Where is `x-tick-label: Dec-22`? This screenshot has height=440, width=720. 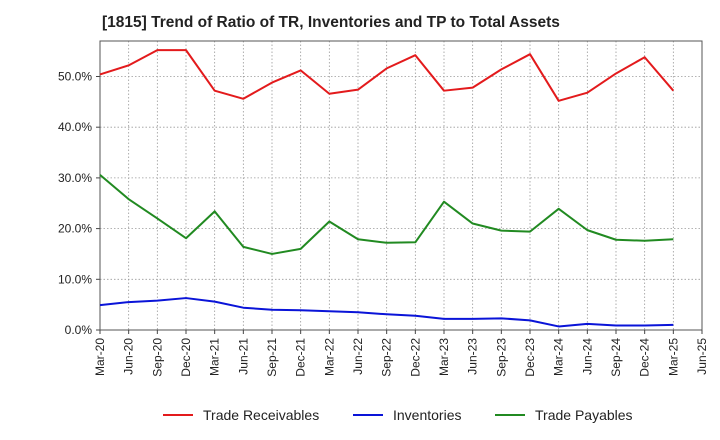 x-tick-label: Dec-22 is located at coordinates (415, 357).